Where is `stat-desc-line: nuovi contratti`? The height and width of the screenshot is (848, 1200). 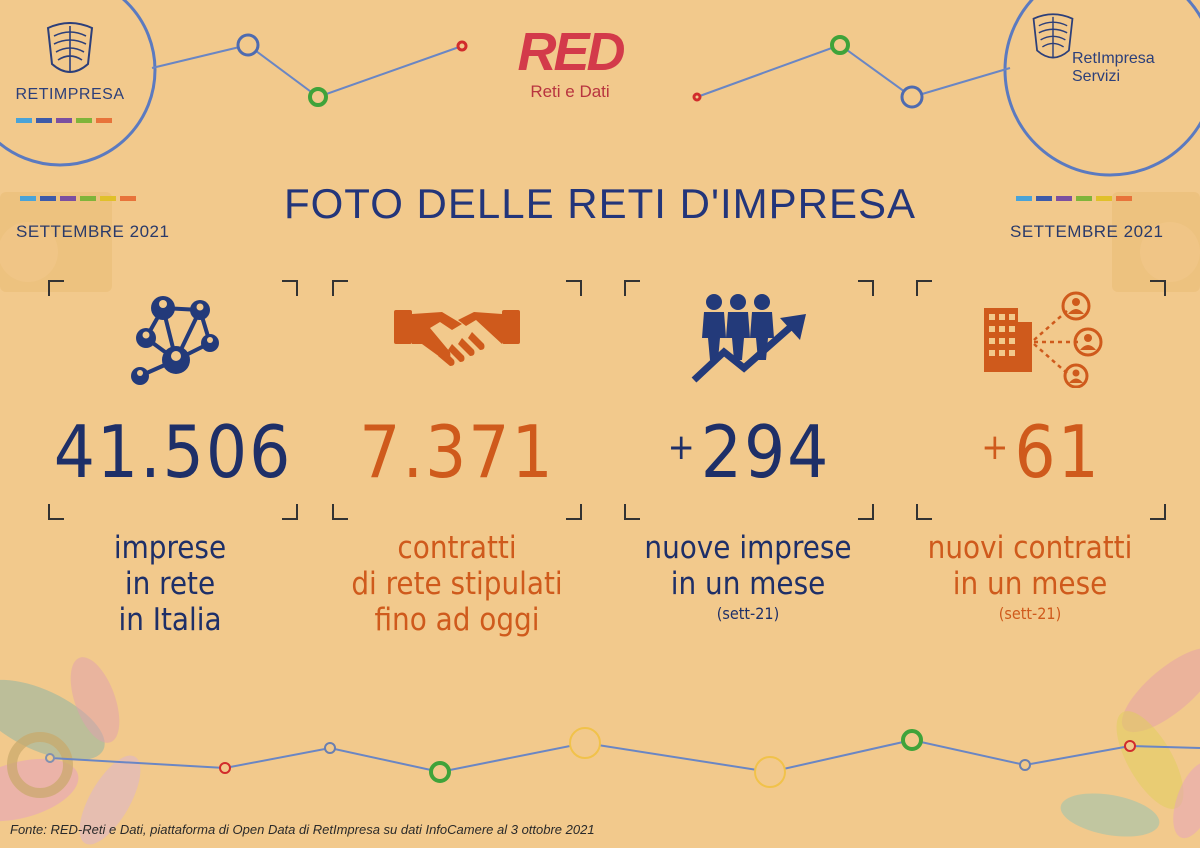 stat-desc-line: nuovi contratti is located at coordinates (1030, 548).